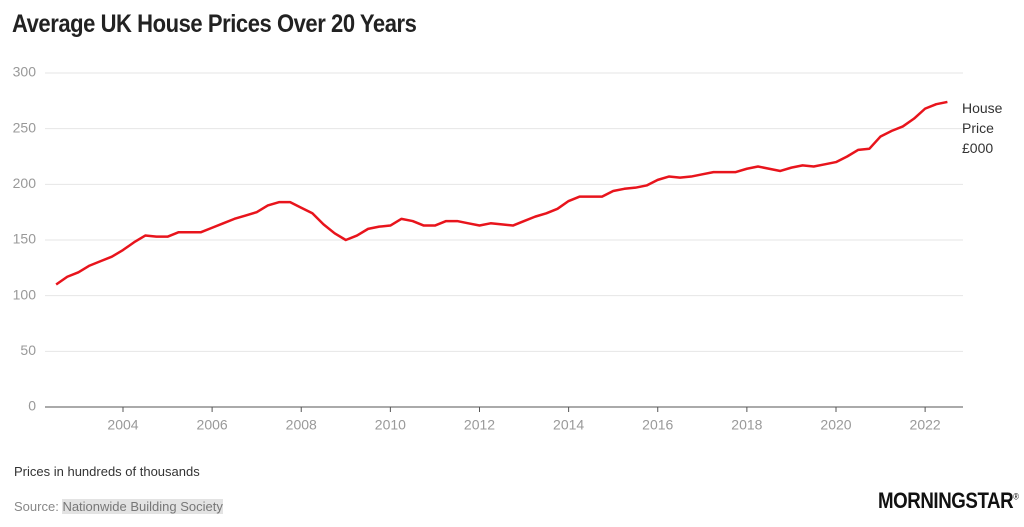 This screenshot has width=1024, height=527. What do you see at coordinates (25, 127) in the screenshot?
I see `y-tick-label: 250` at bounding box center [25, 127].